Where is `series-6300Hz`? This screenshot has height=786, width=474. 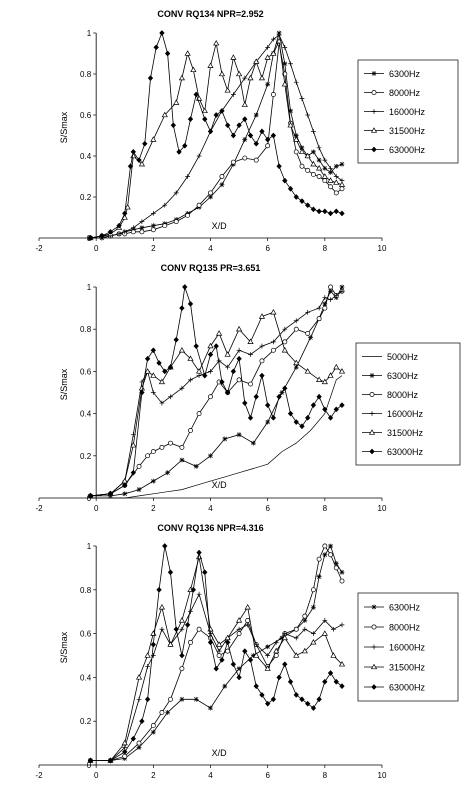 series-6300Hz is located at coordinates (216, 391).